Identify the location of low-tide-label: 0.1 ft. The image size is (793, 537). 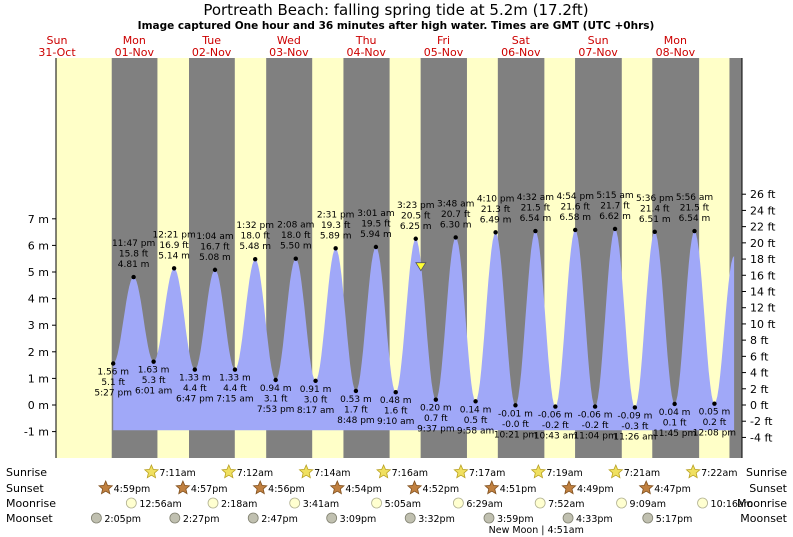
(675, 423).